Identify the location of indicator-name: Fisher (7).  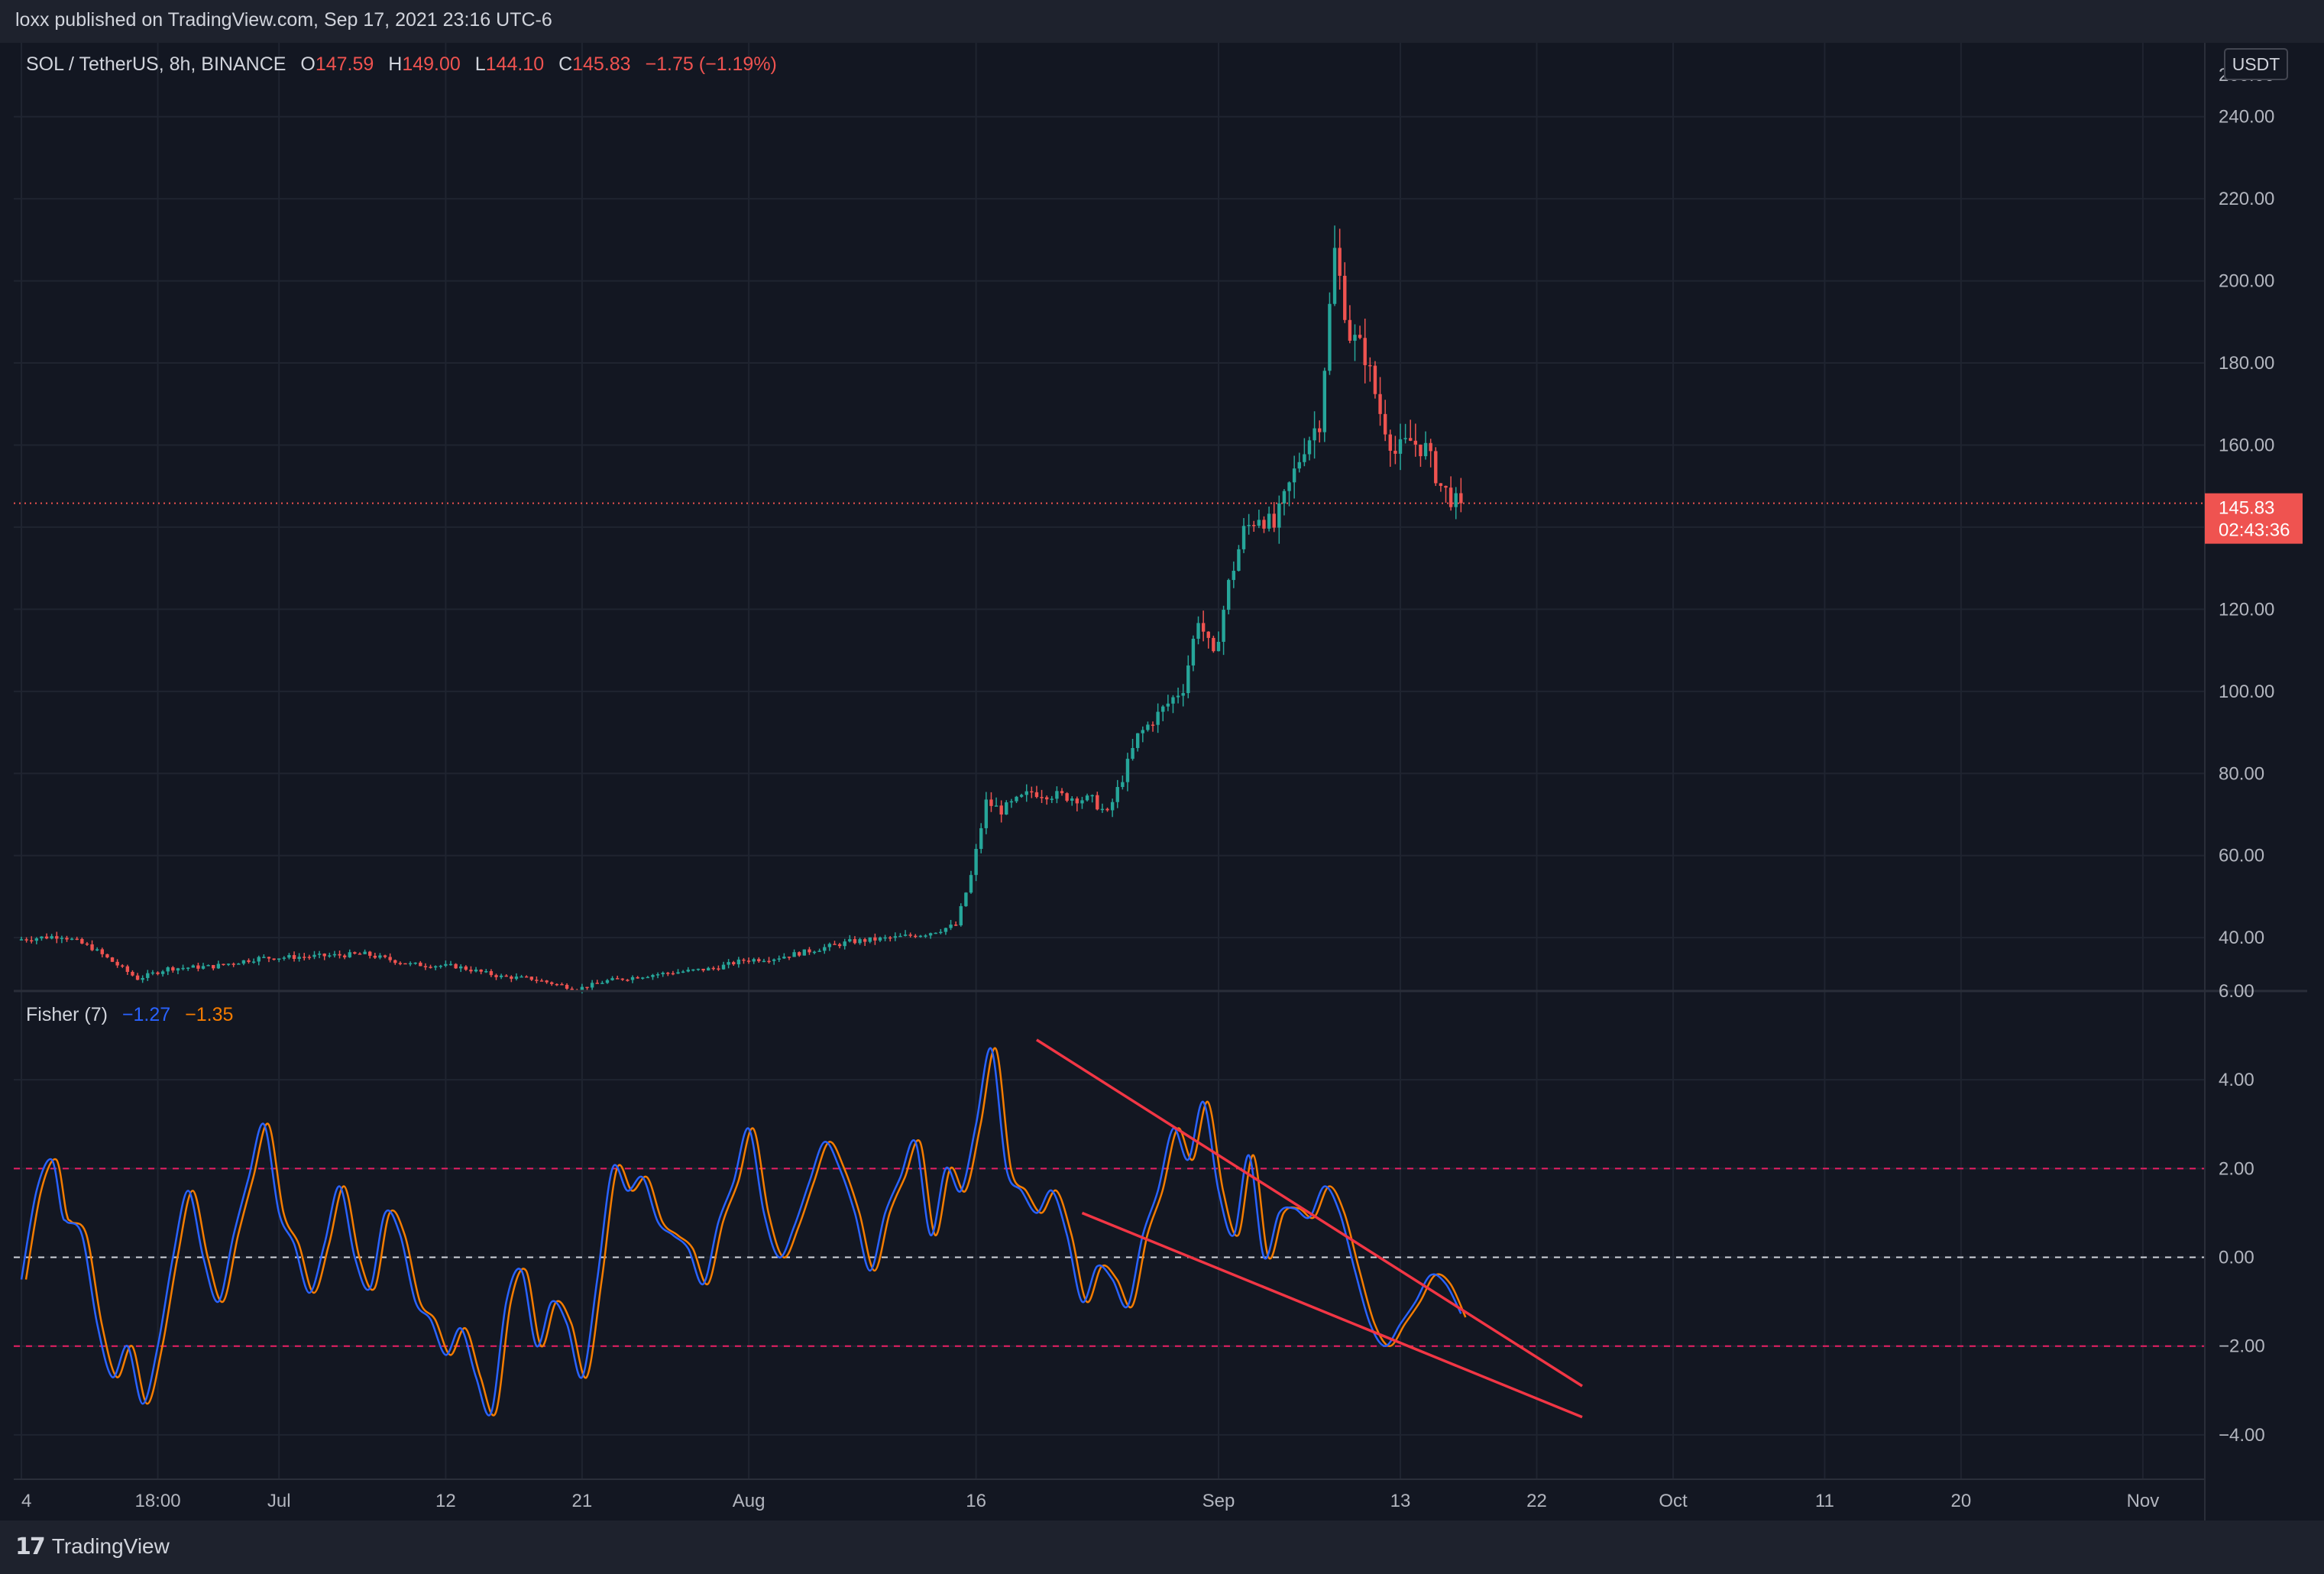
(67, 1015).